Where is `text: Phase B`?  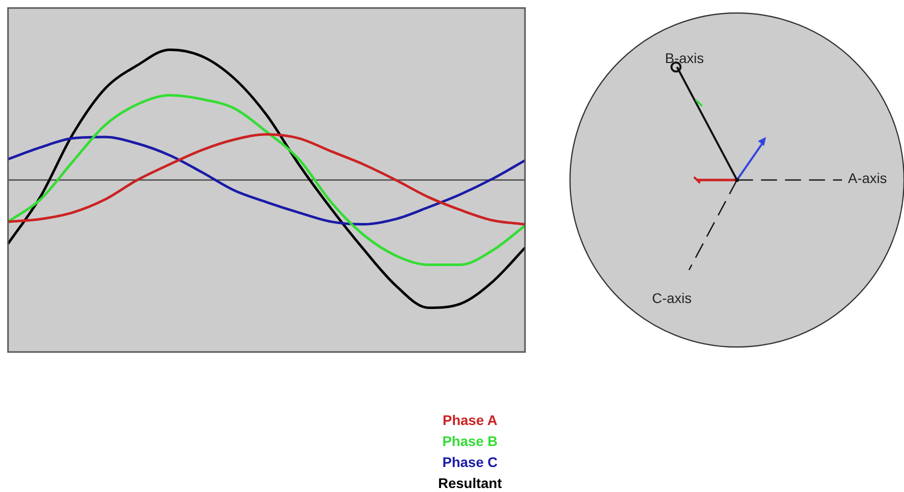
text: Phase B is located at coordinates (470, 441).